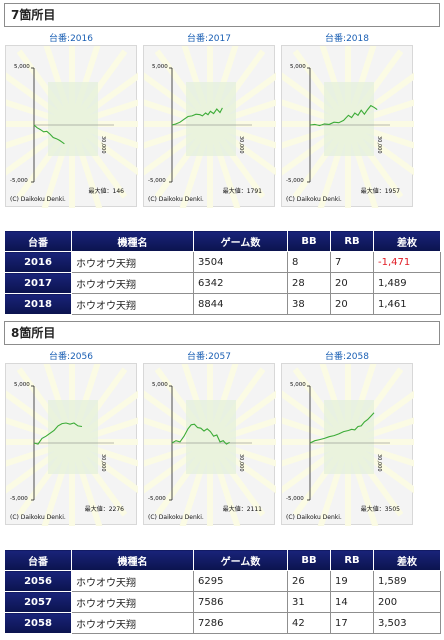 The image size is (444, 640). I want to click on table-row: 2057 ホウオウ天翔 7586 31 14 200, so click(222, 602).